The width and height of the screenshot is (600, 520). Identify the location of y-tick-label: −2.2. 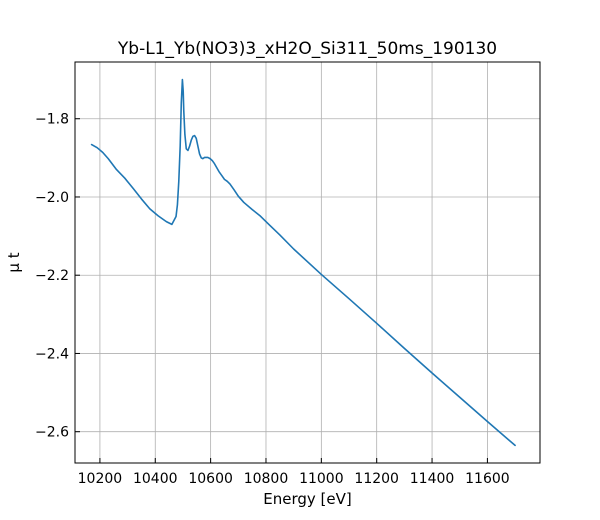
(52, 276).